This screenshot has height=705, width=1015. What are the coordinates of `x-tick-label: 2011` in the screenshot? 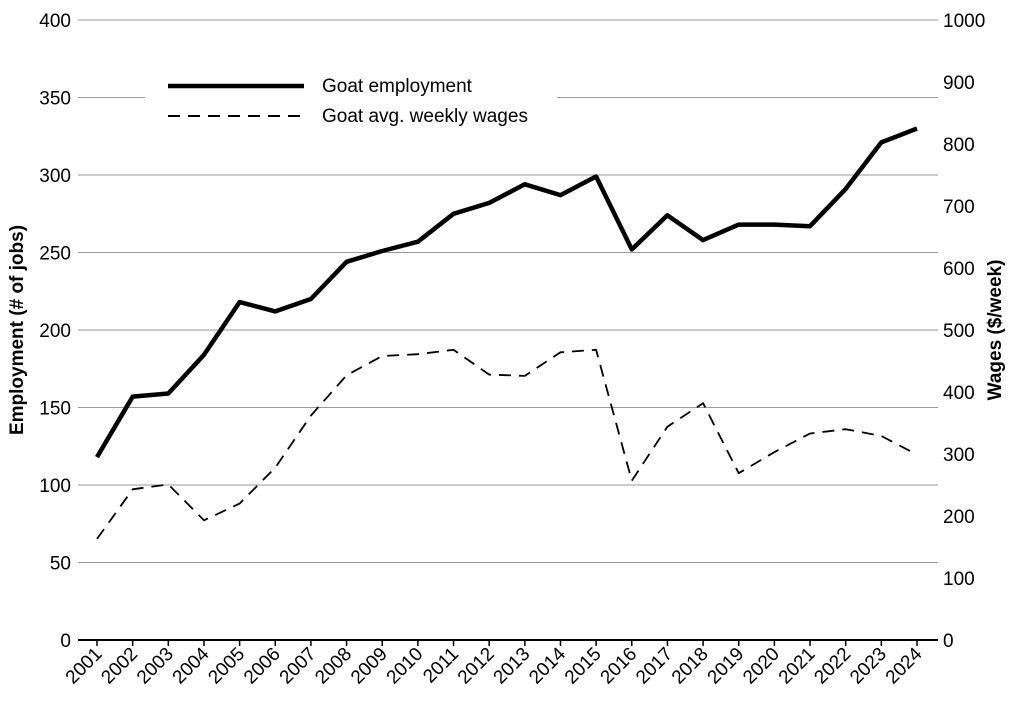 It's located at (441, 666).